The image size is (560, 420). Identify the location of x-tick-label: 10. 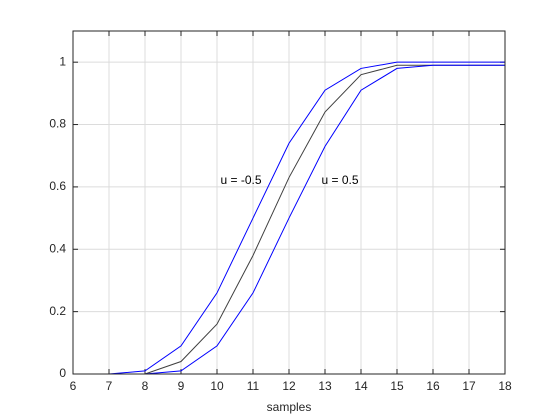
(217, 386).